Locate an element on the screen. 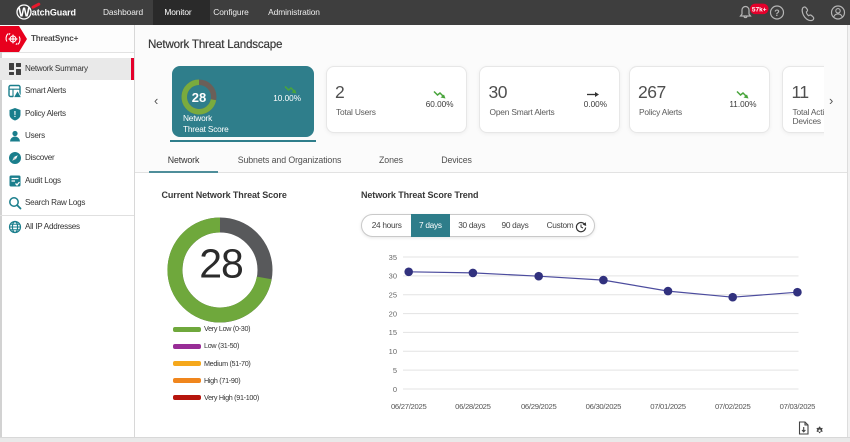 This screenshot has width=850, height=442. svg-text: 25 is located at coordinates (393, 295).